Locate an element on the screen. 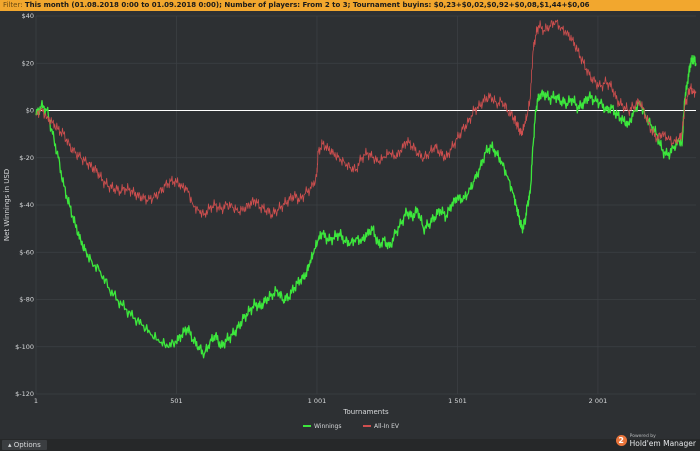 This screenshot has height=451, width=700. x-tick-label: 2 001 is located at coordinates (598, 401).